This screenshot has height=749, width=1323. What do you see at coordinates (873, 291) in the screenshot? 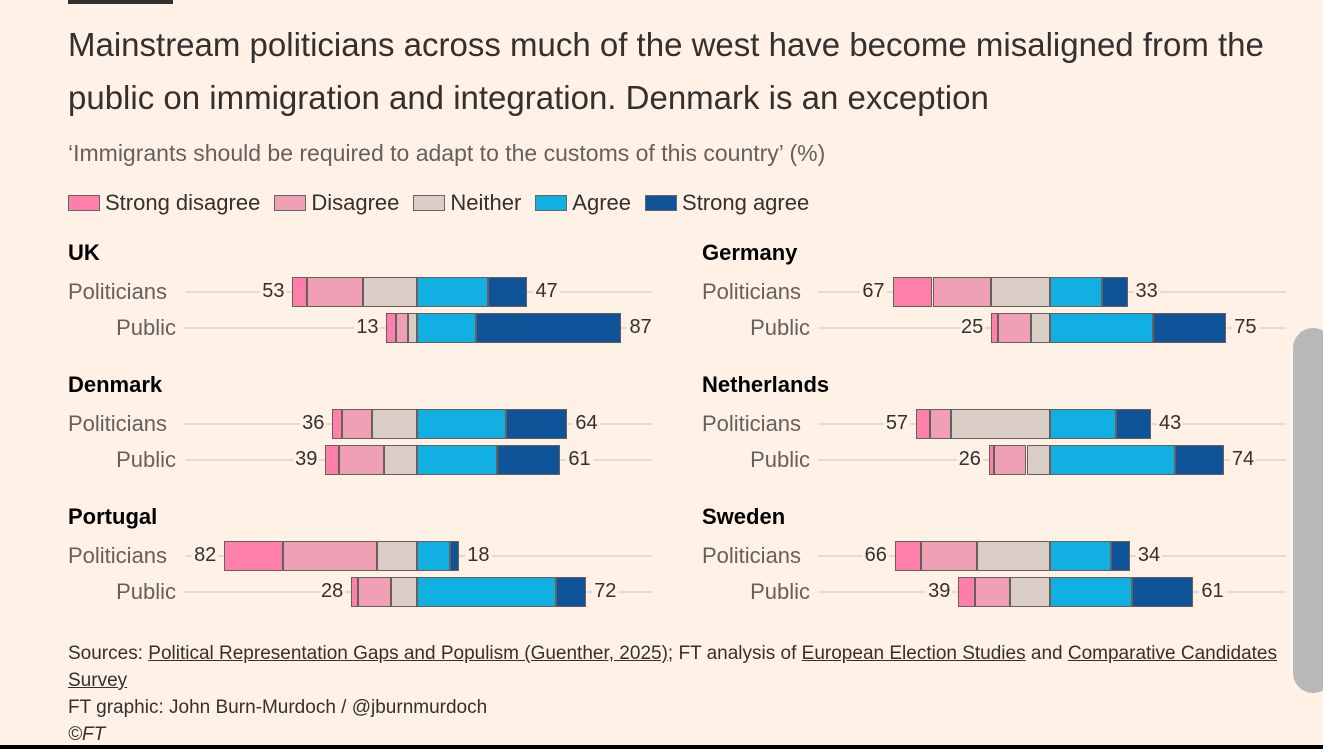
I see `left-total-label: 67` at bounding box center [873, 291].